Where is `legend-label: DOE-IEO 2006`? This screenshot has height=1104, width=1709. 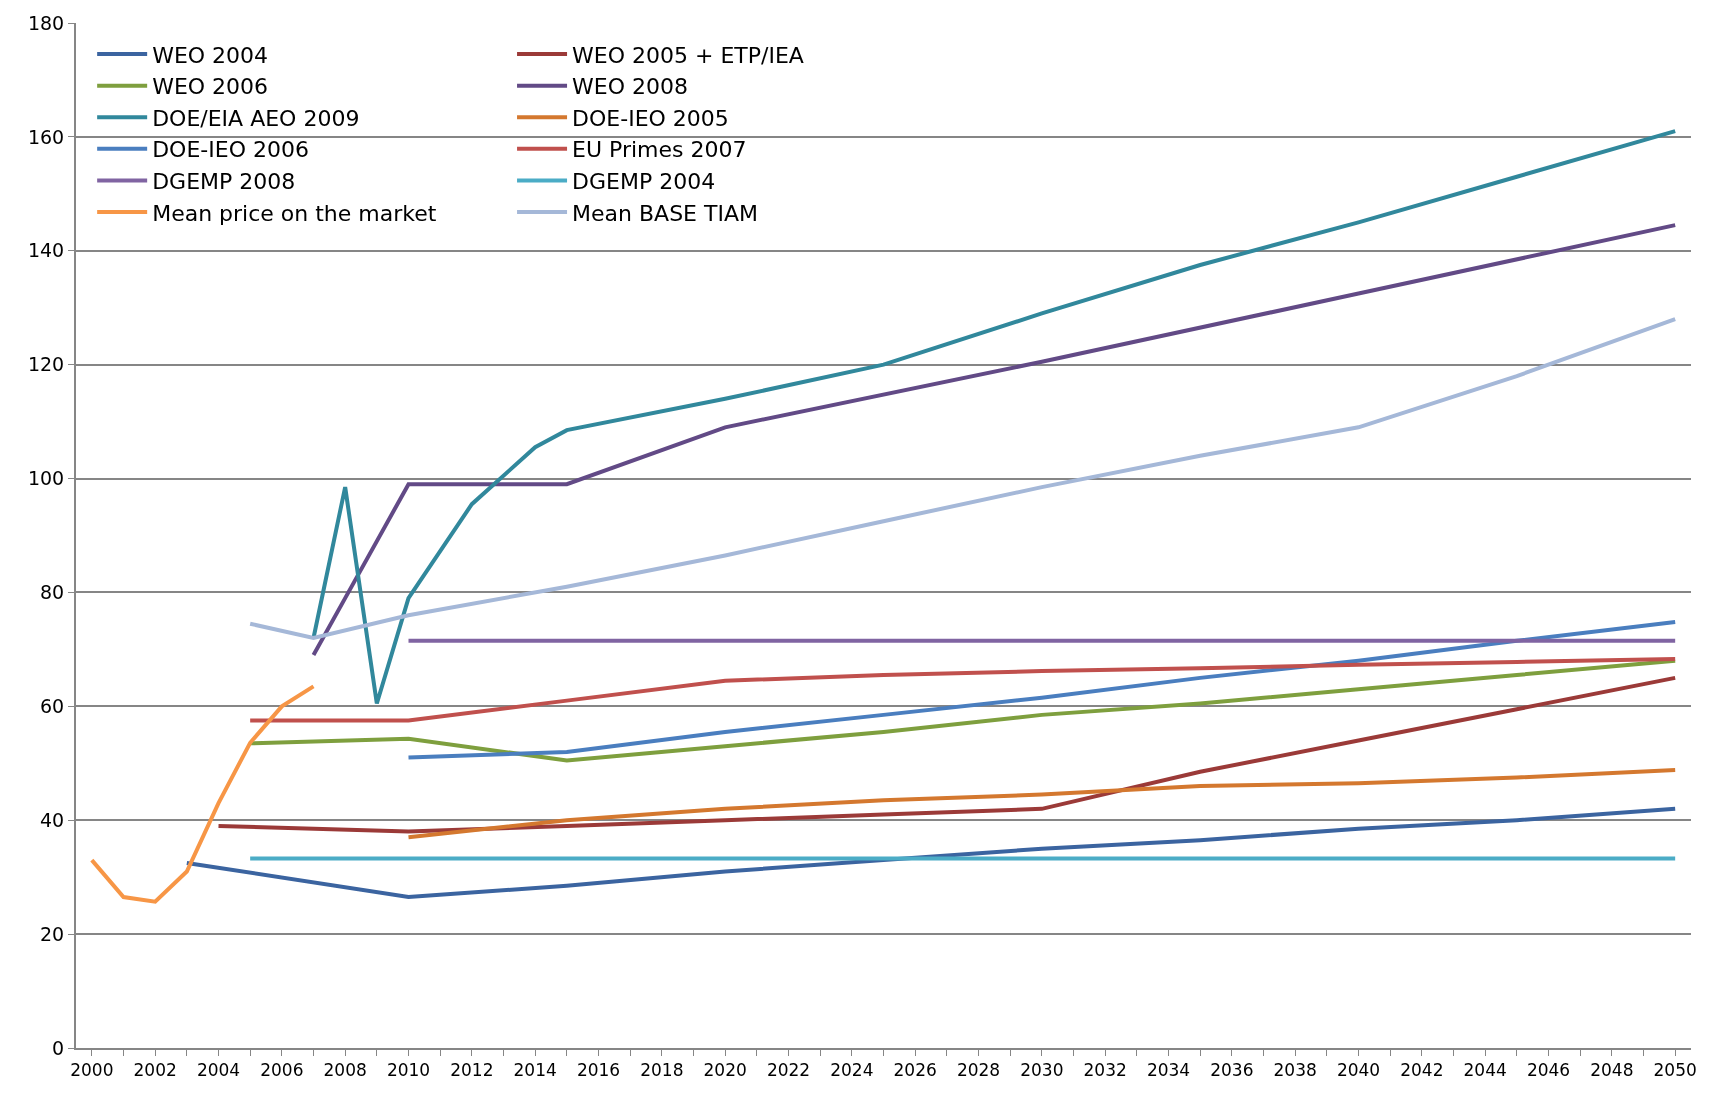
legend-label: DOE-IEO 2006 is located at coordinates (230, 150).